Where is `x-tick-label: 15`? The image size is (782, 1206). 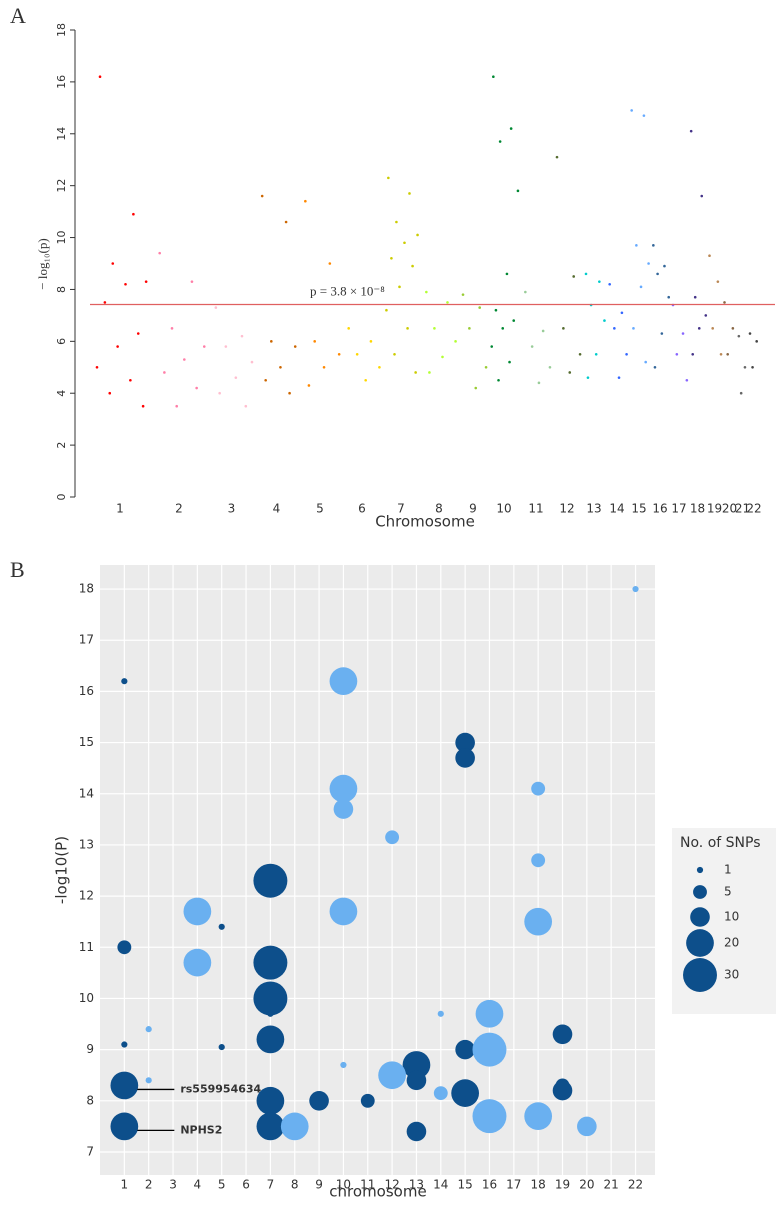
x-tick-label: 15 is located at coordinates (464, 1185).